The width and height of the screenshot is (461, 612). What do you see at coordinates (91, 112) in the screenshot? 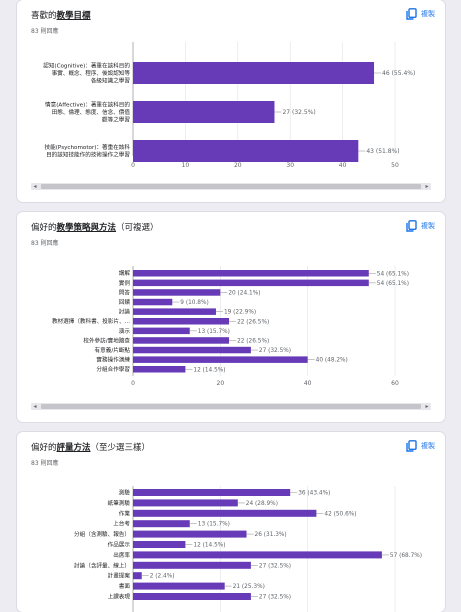
I see `category-label-line: 田態、倫理、態度、信念、價值` at bounding box center [91, 112].